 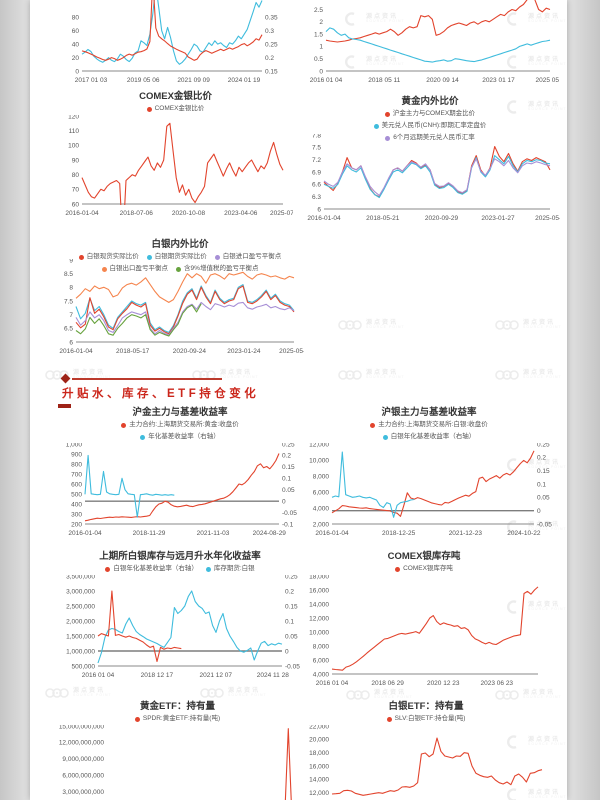 I want to click on legend-item: 库存期货:白银, so click(x=230, y=569).